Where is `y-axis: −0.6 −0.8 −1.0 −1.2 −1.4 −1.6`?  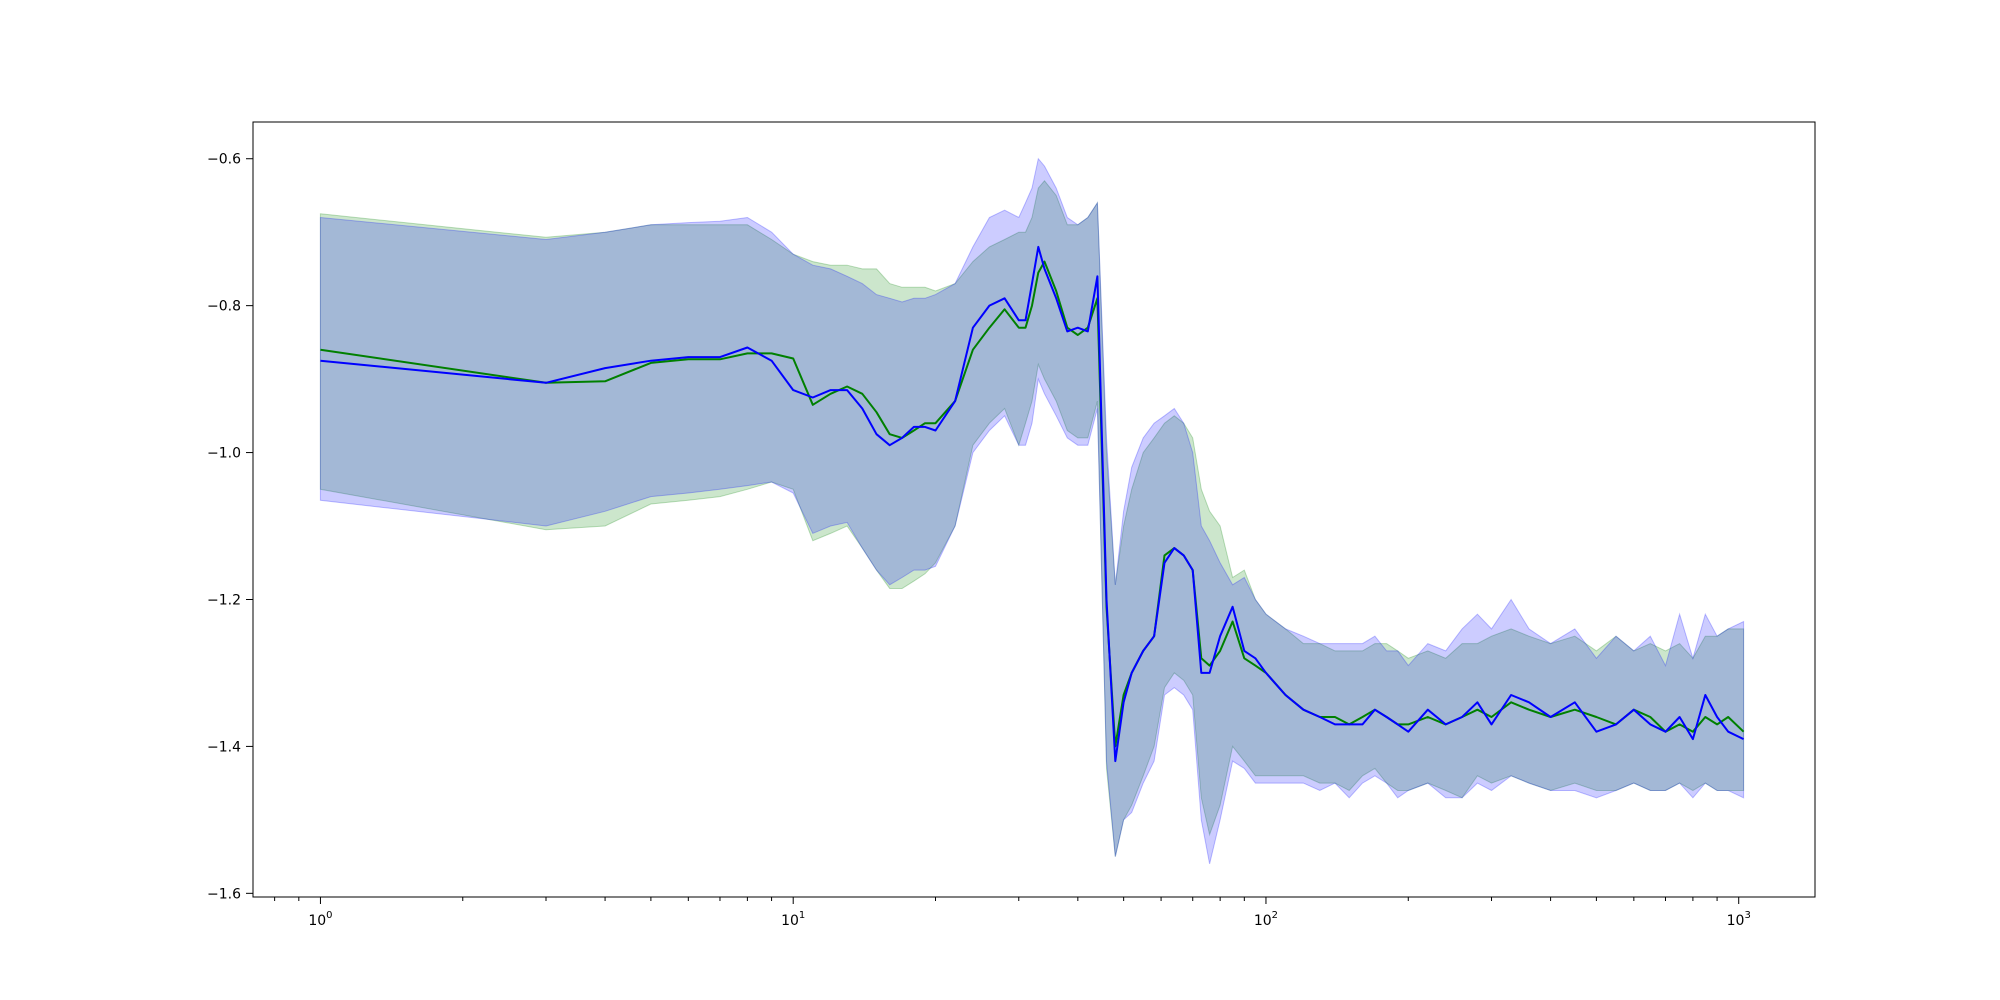
y-axis: −0.6 −0.8 −1.0 −1.2 −1.4 −1.6 is located at coordinates (230, 527).